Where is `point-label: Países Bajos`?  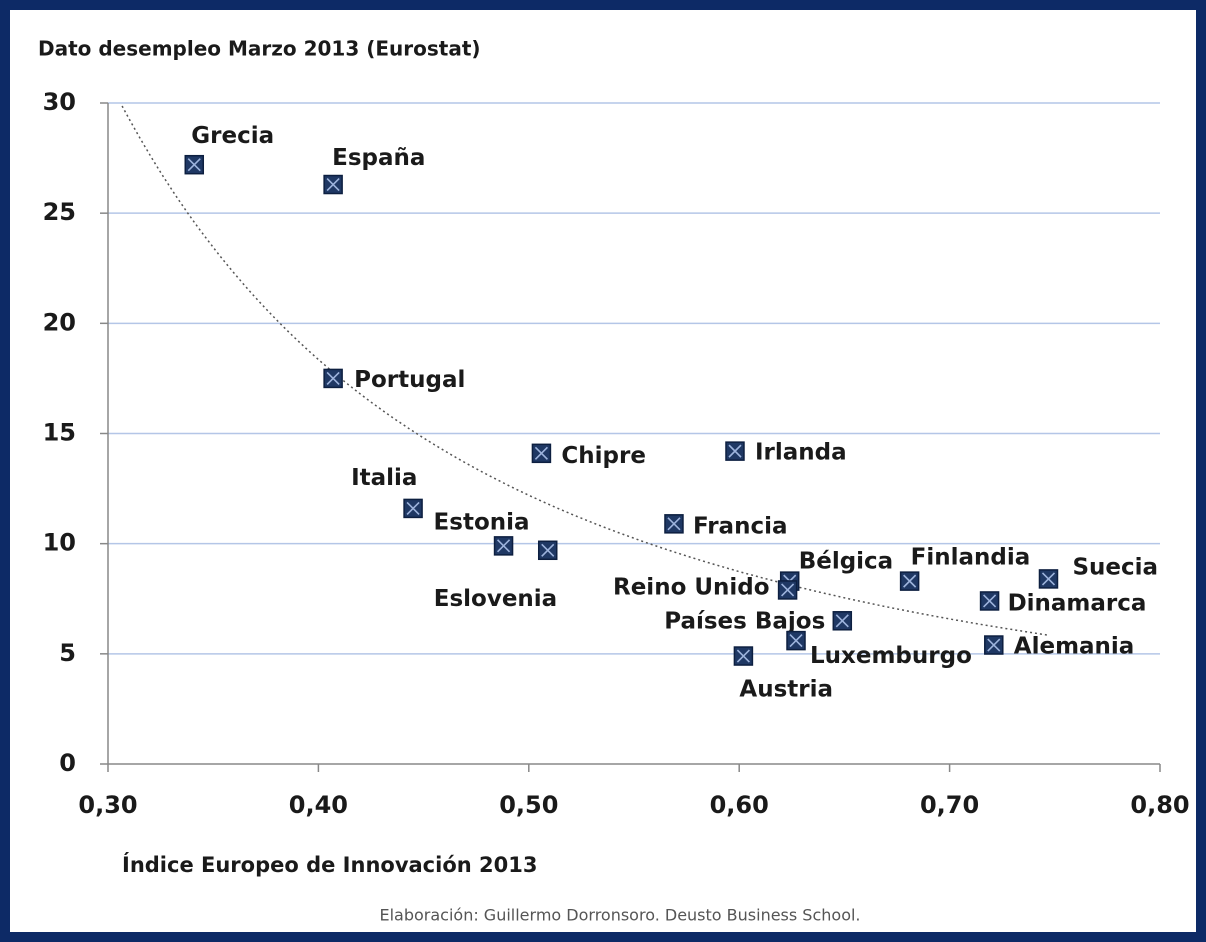 point-label: Países Bajos is located at coordinates (744, 621).